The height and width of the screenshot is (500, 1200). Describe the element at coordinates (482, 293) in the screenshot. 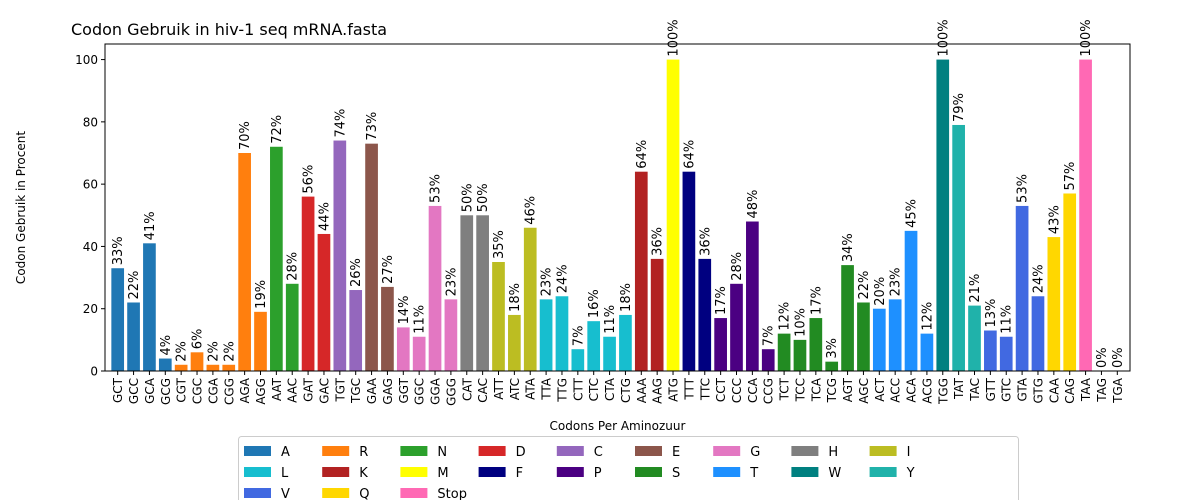

I see `bar-cac` at that location.